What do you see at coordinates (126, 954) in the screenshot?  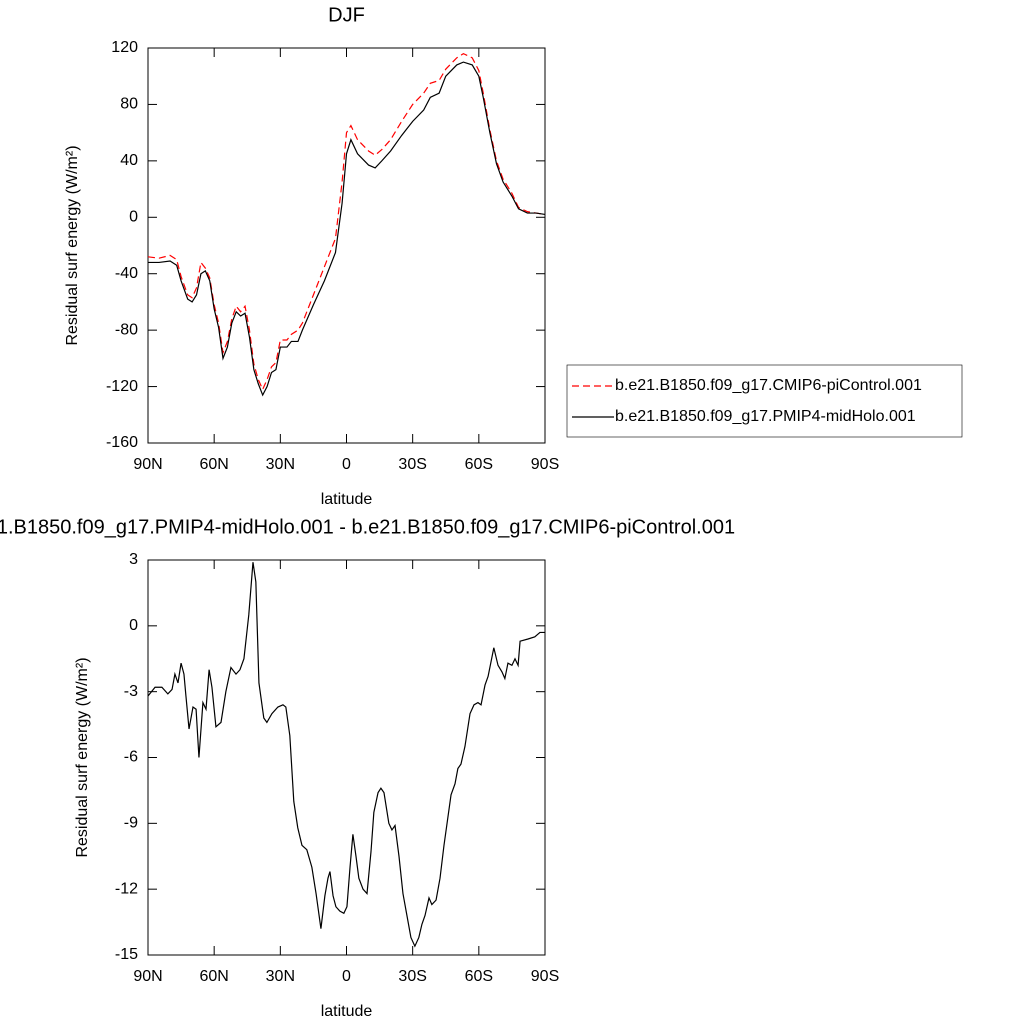 I see `y-tick-label: -15` at bounding box center [126, 954].